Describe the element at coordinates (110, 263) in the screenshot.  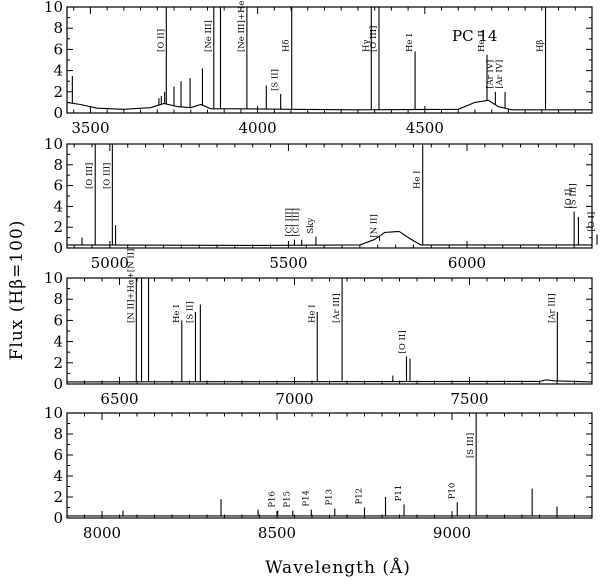
I see `x-tick-label: 5000` at that location.